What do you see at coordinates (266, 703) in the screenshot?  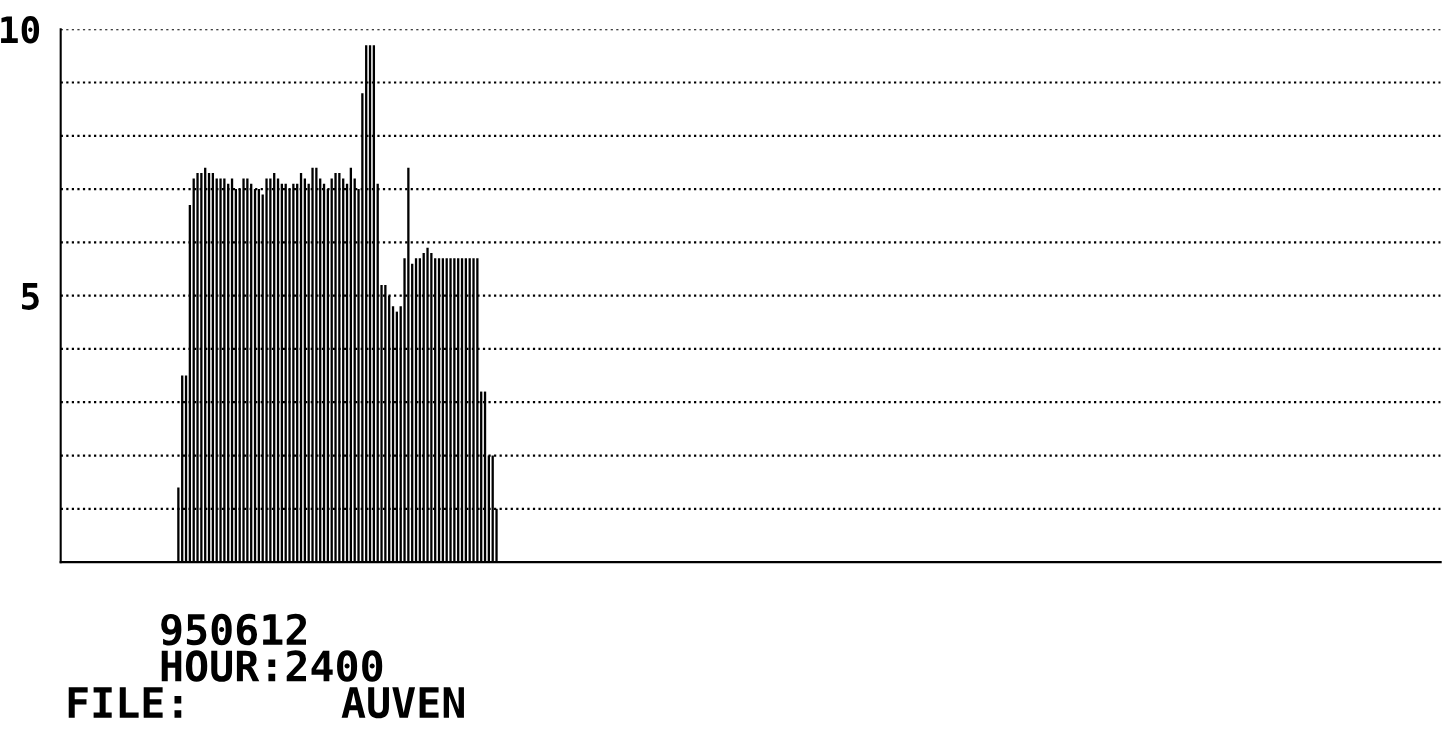 I see `text: FILE: AUVEN` at bounding box center [266, 703].